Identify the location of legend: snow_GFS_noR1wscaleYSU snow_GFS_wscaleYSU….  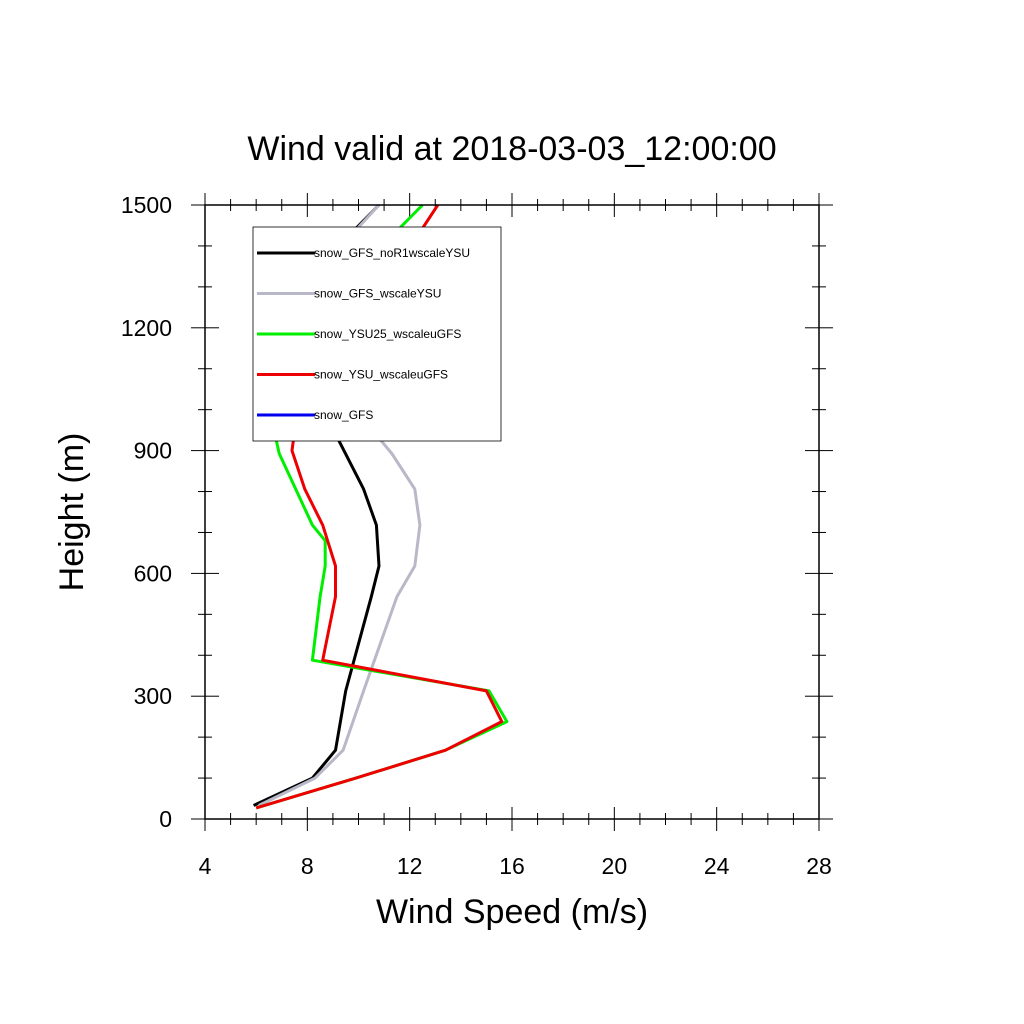
(377, 334).